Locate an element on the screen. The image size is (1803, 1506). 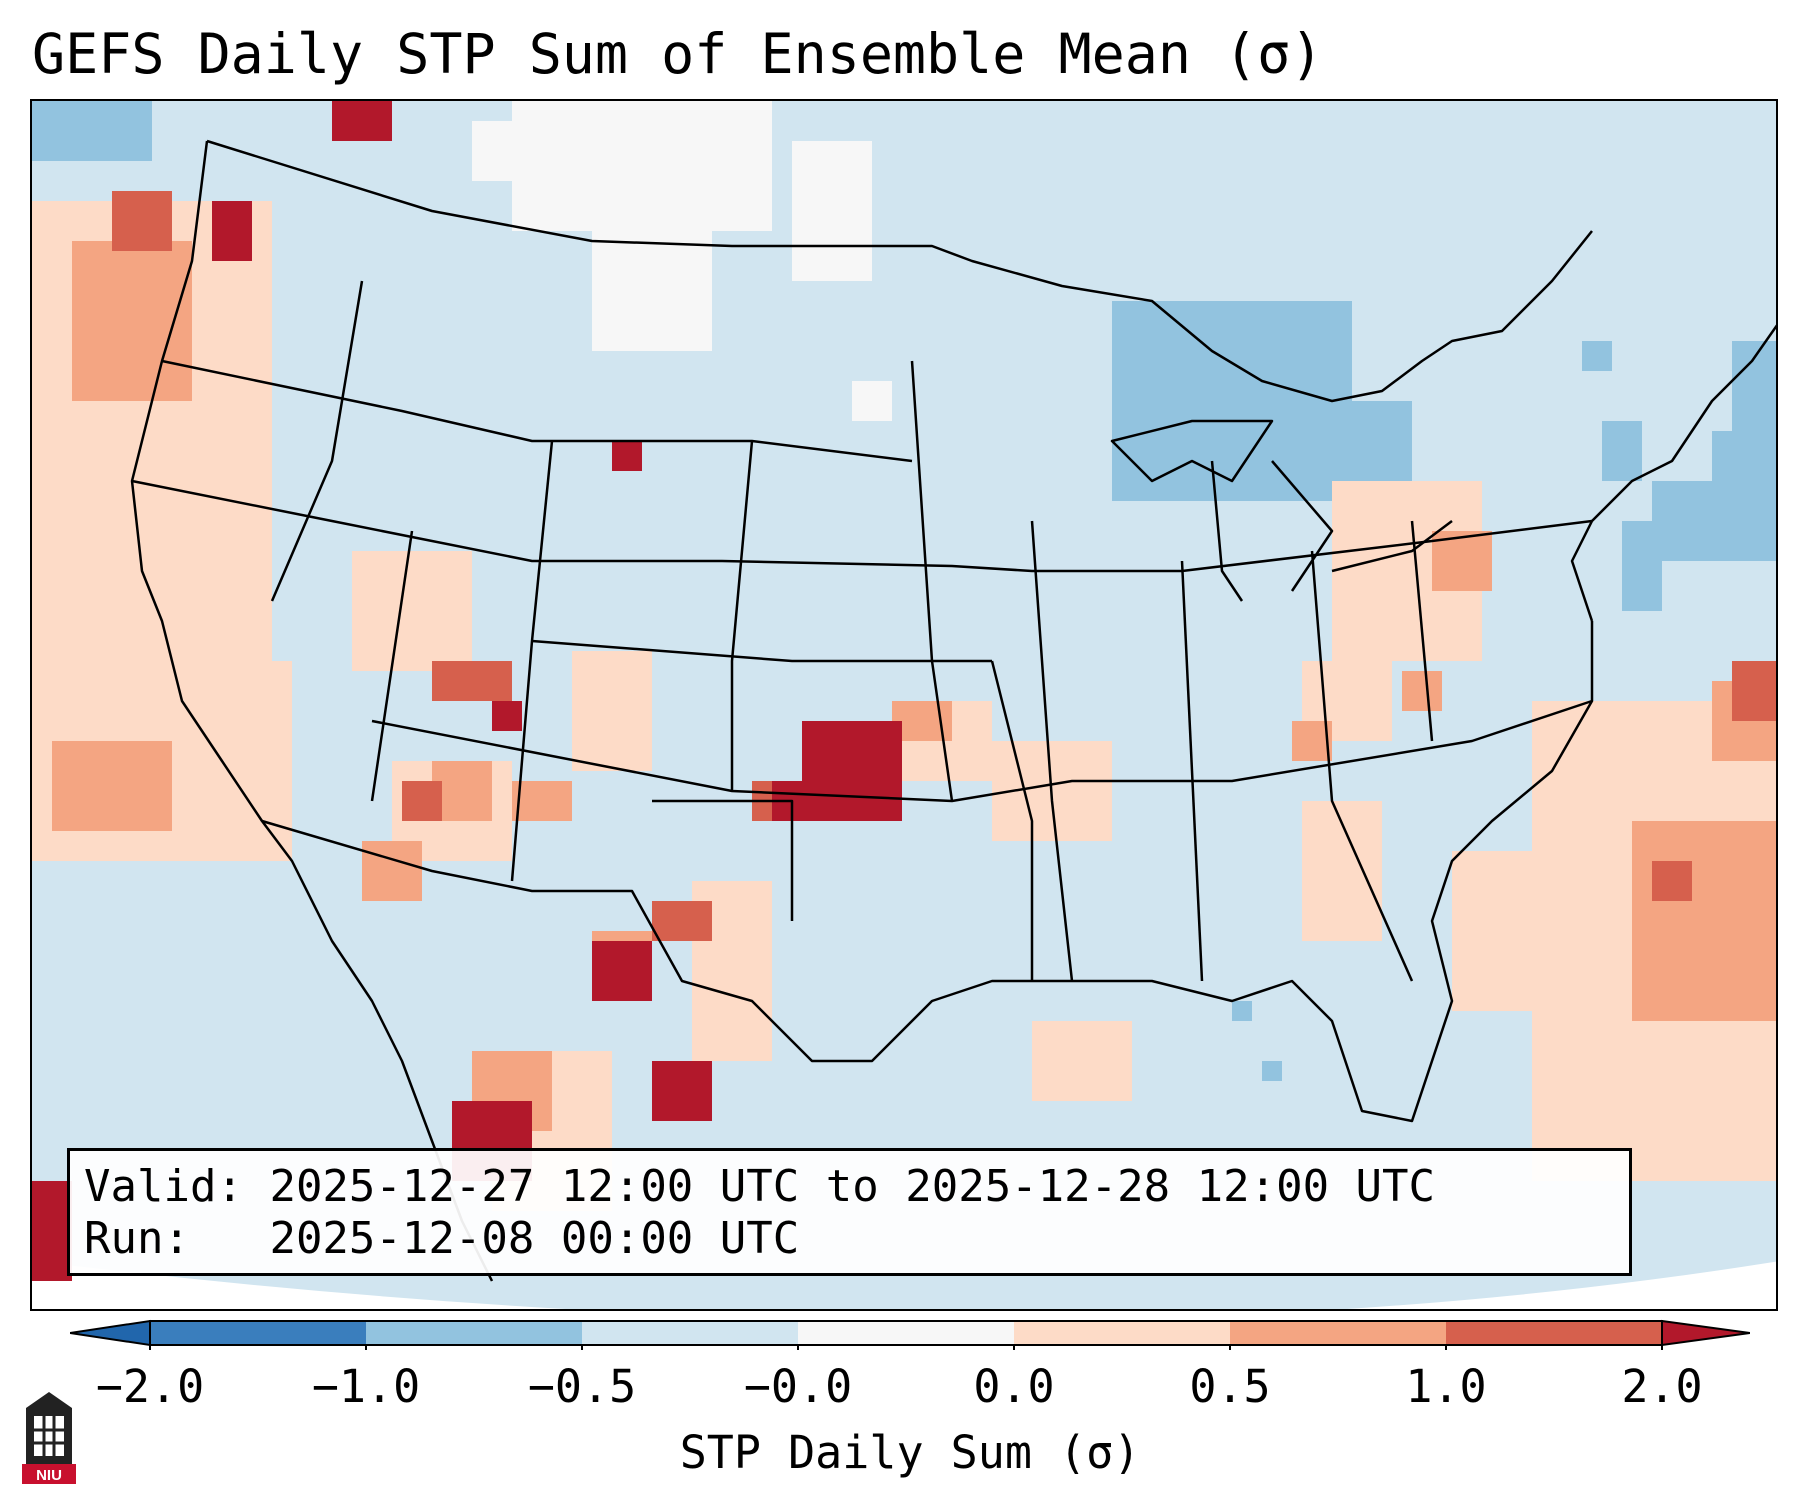
colorbar-tick-label: 0.0 is located at coordinates (1014, 1386).